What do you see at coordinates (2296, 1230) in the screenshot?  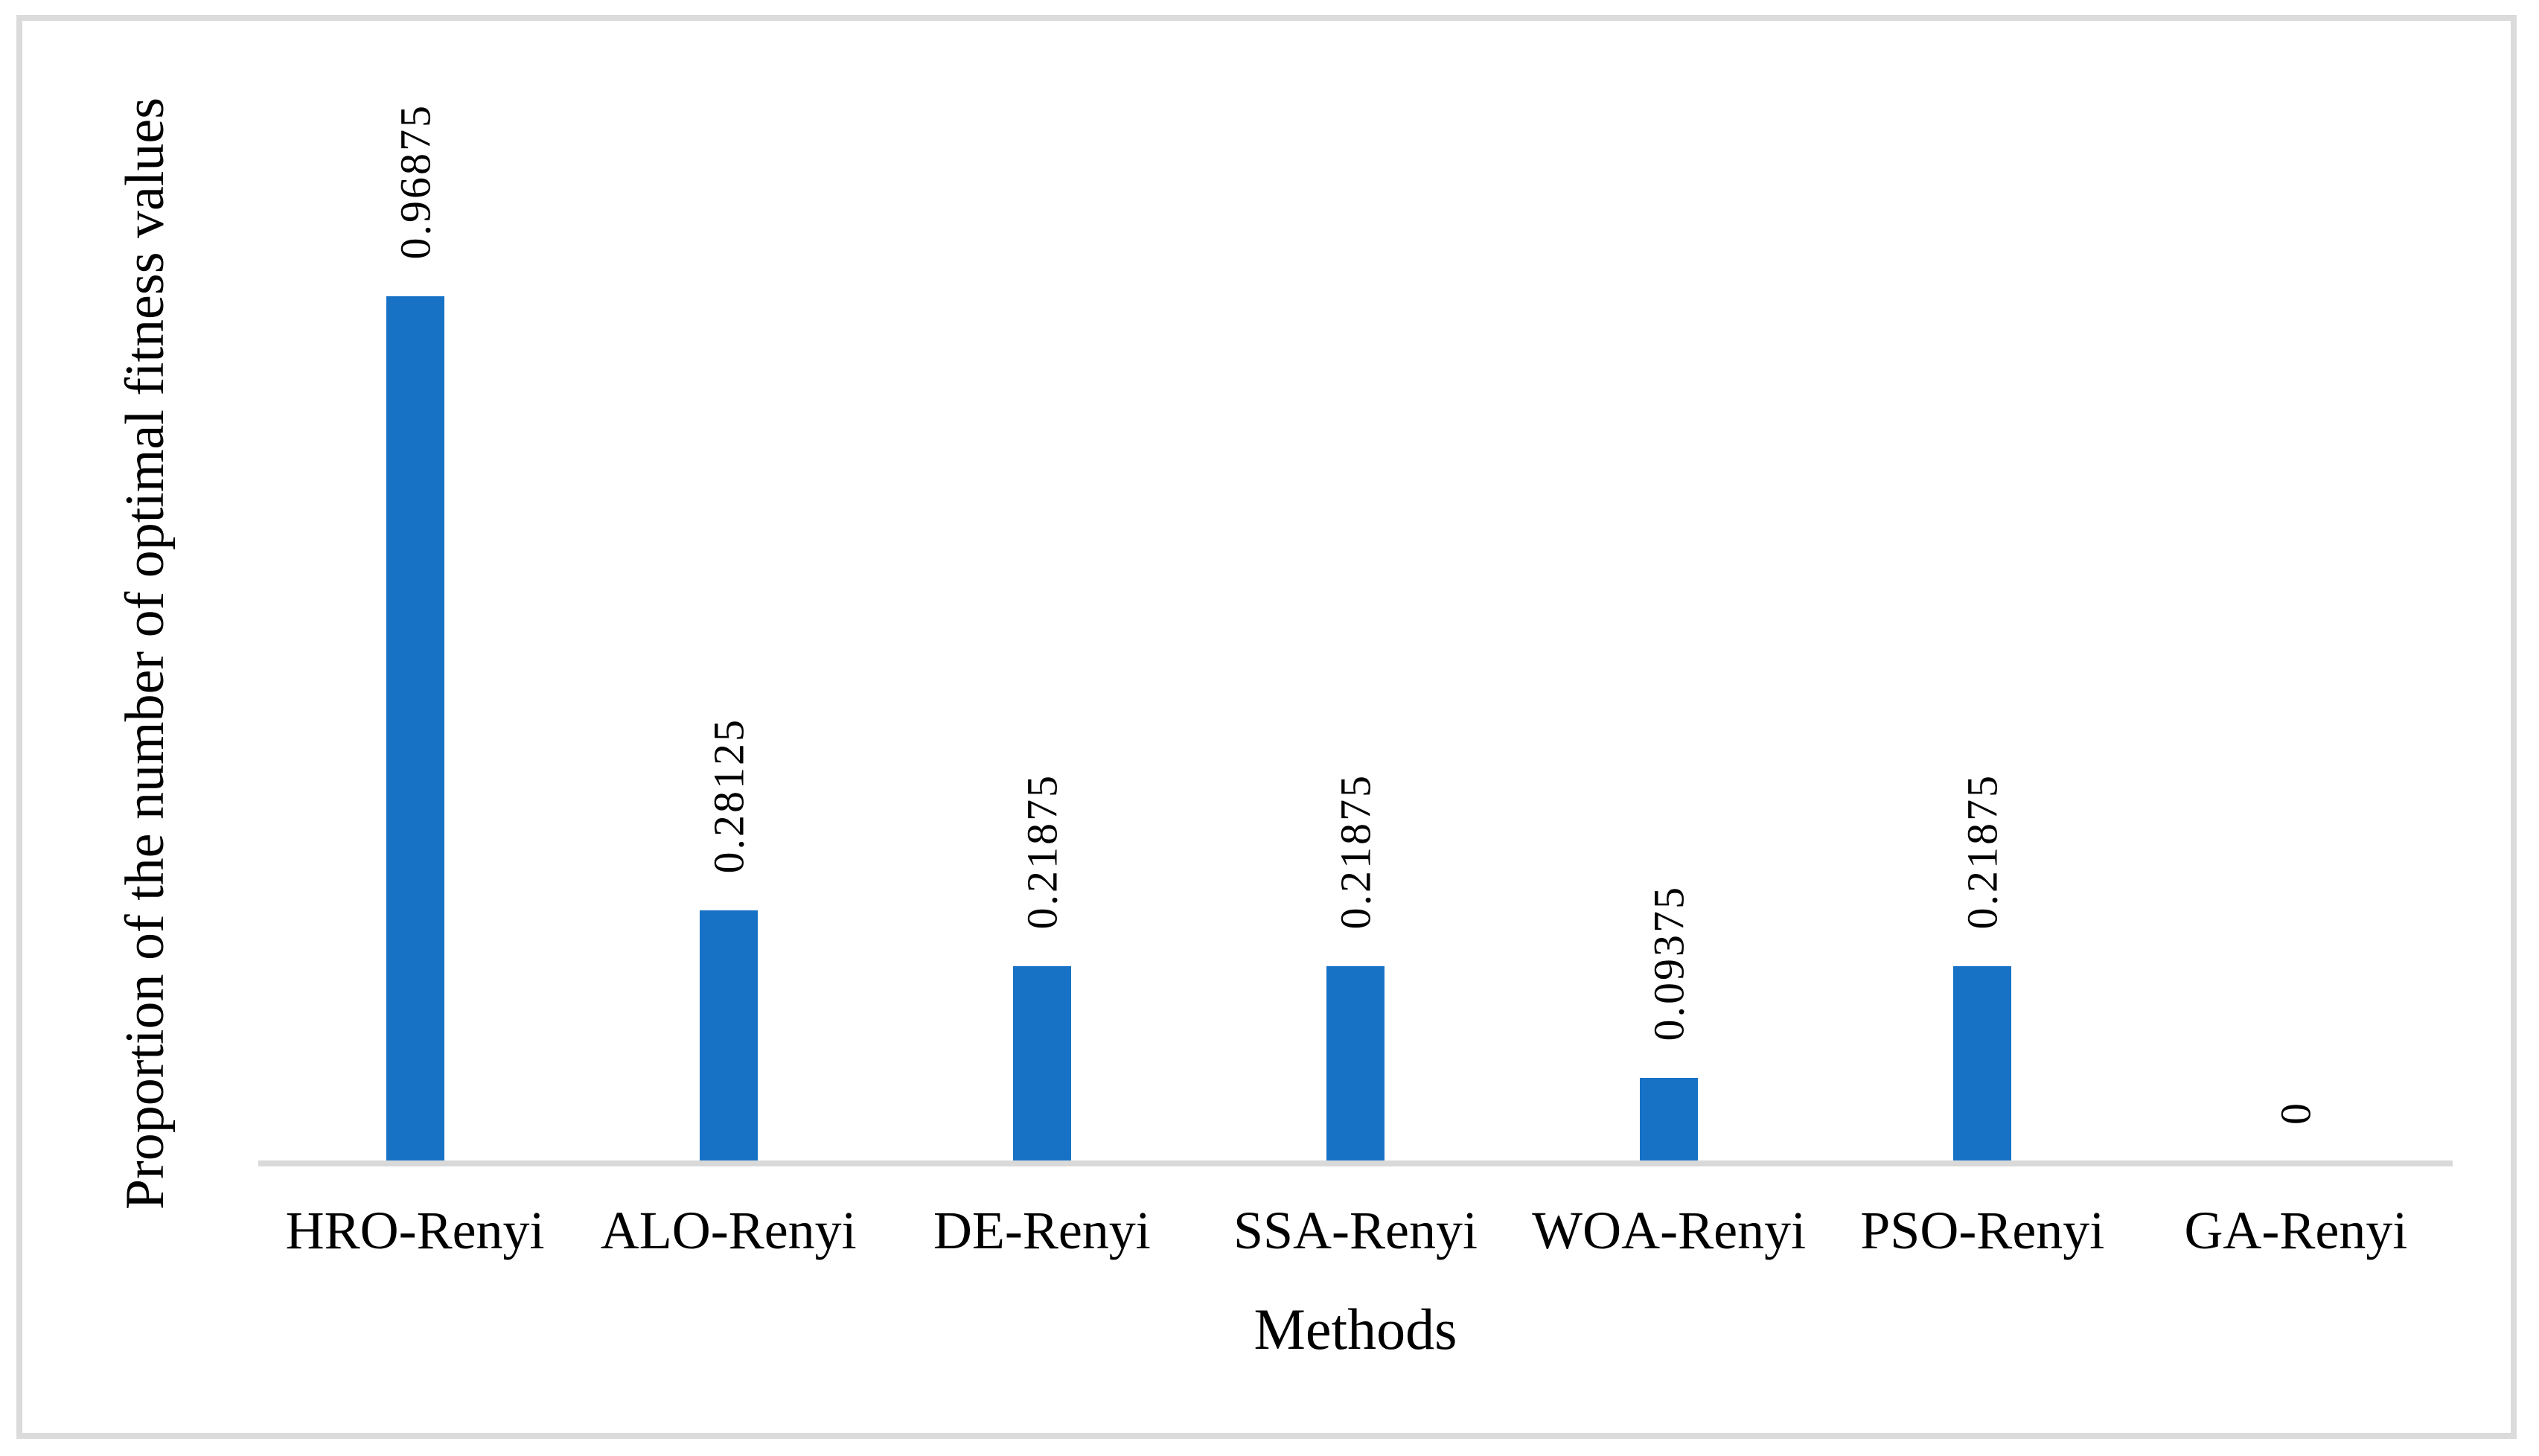 I see `category-label: GA-Renyi` at bounding box center [2296, 1230].